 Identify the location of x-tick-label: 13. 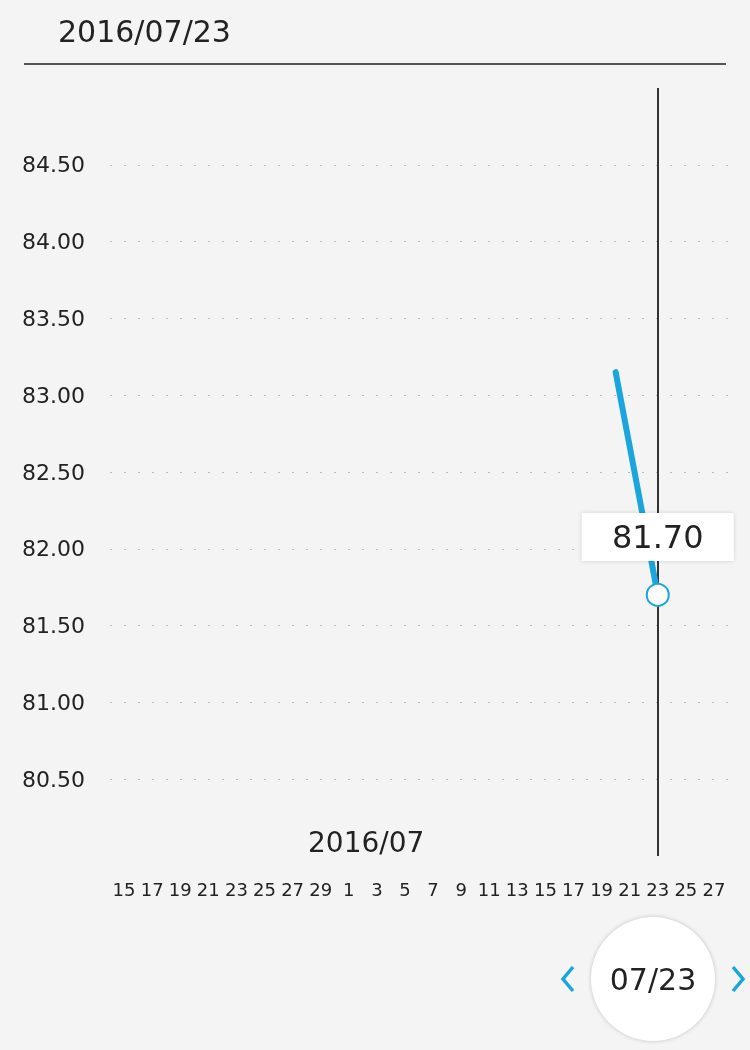
(517, 889).